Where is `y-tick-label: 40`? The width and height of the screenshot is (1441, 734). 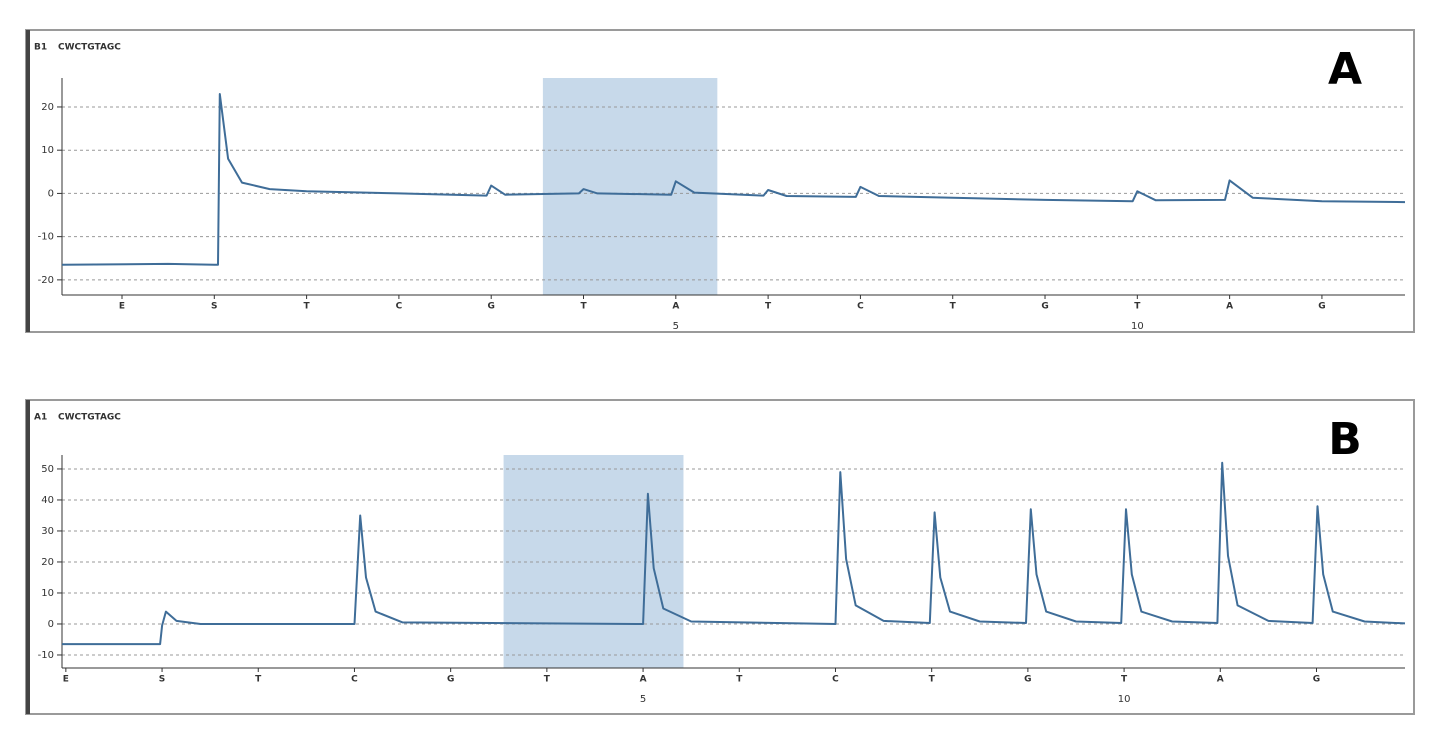
y-tick-label: 40 is located at coordinates (47, 500).